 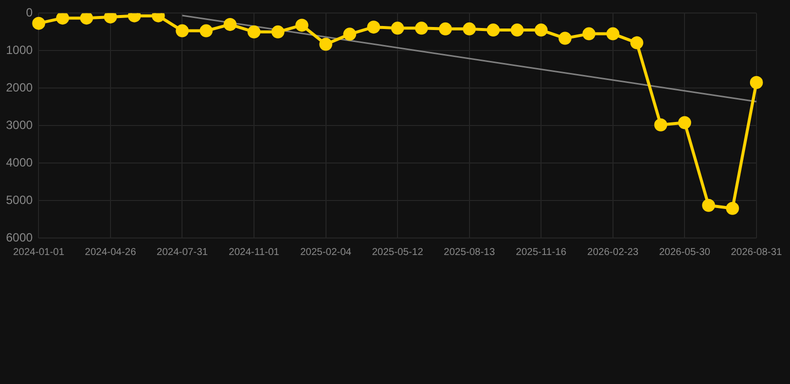 I want to click on x-tick-label: 2024-11-01, so click(x=254, y=252).